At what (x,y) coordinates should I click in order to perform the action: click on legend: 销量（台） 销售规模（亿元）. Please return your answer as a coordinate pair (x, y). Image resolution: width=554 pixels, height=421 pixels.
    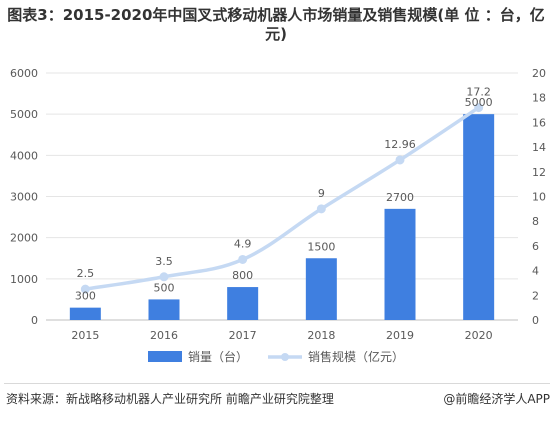
    Looking at the image, I should click on (276, 356).